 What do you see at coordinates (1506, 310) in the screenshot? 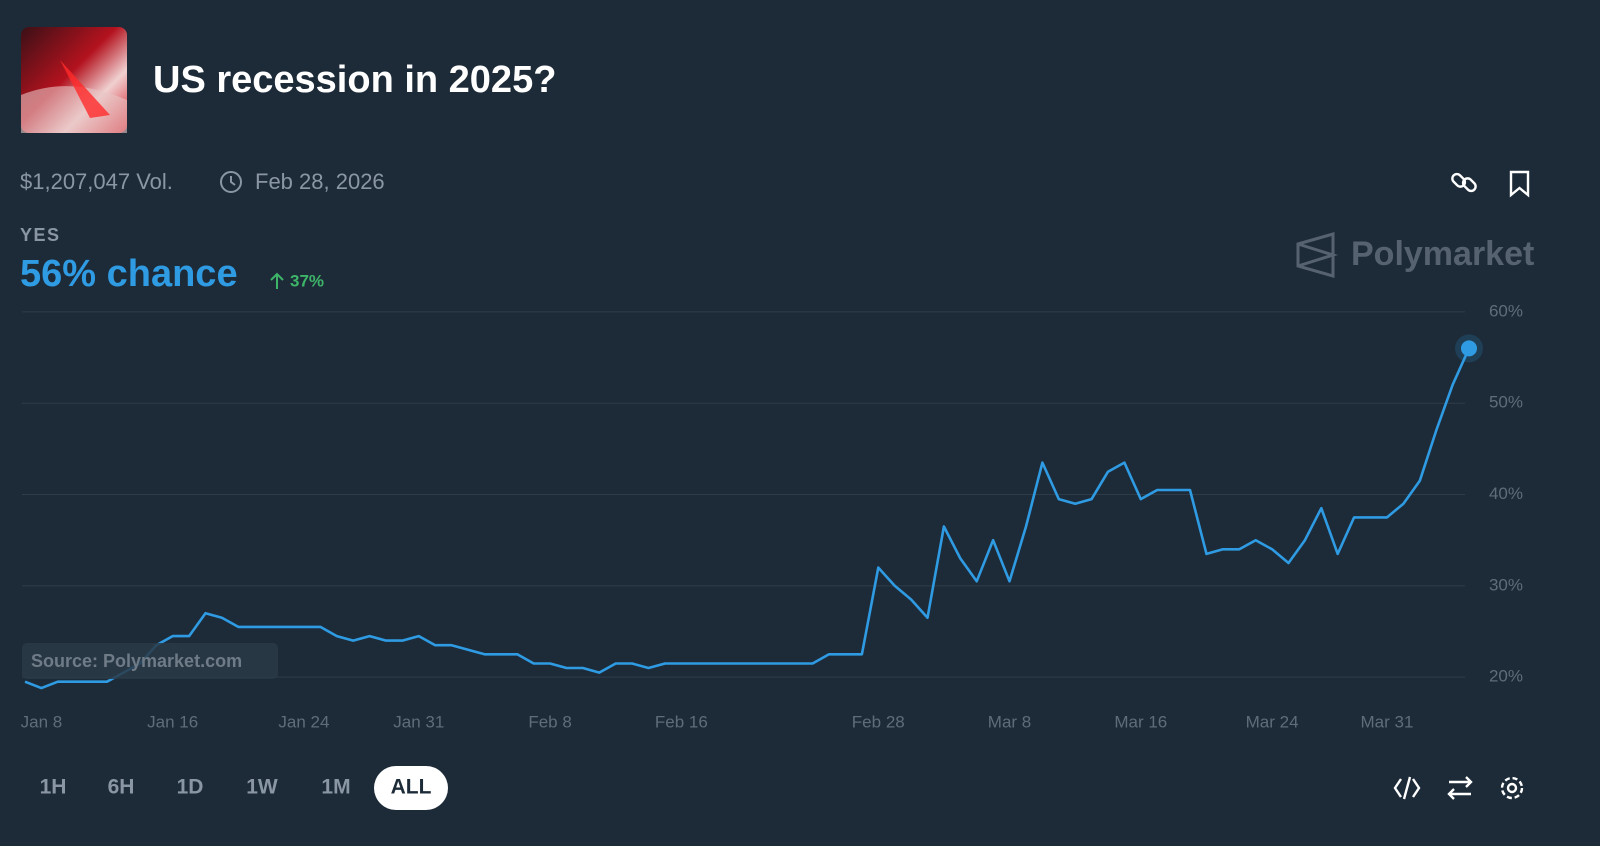
I see `y-tick-label: 60%` at bounding box center [1506, 310].